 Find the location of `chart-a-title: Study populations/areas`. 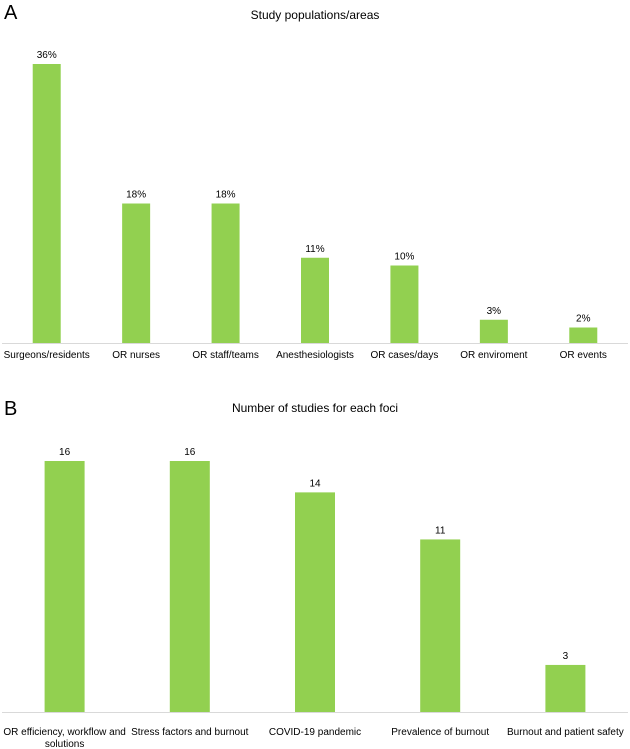

chart-a-title: Study populations/areas is located at coordinates (315, 15).